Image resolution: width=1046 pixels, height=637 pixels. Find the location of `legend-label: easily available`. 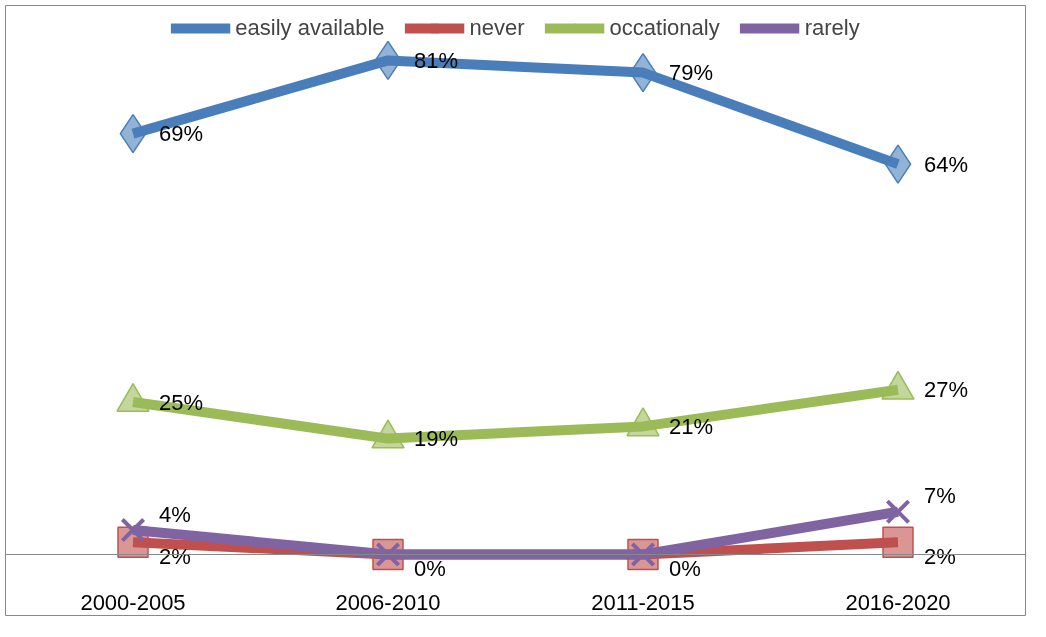

legend-label: easily available is located at coordinates (310, 28).